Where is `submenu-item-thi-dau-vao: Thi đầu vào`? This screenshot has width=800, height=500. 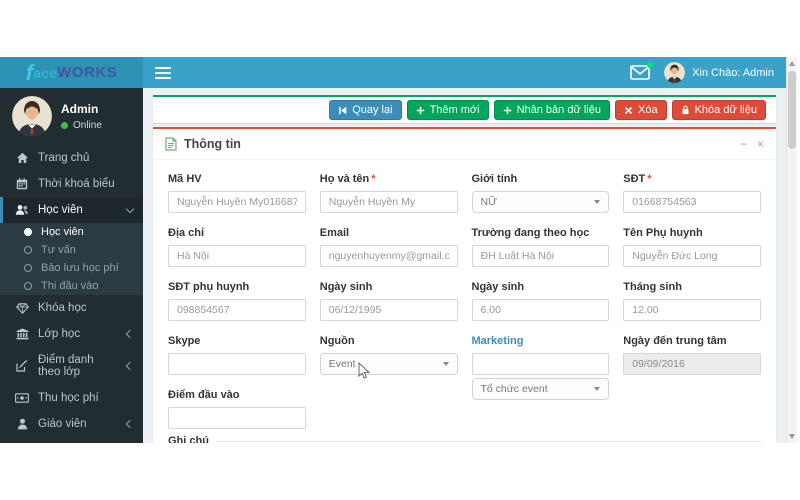 submenu-item-thi-dau-vao: Thi đầu vào is located at coordinates (71, 286).